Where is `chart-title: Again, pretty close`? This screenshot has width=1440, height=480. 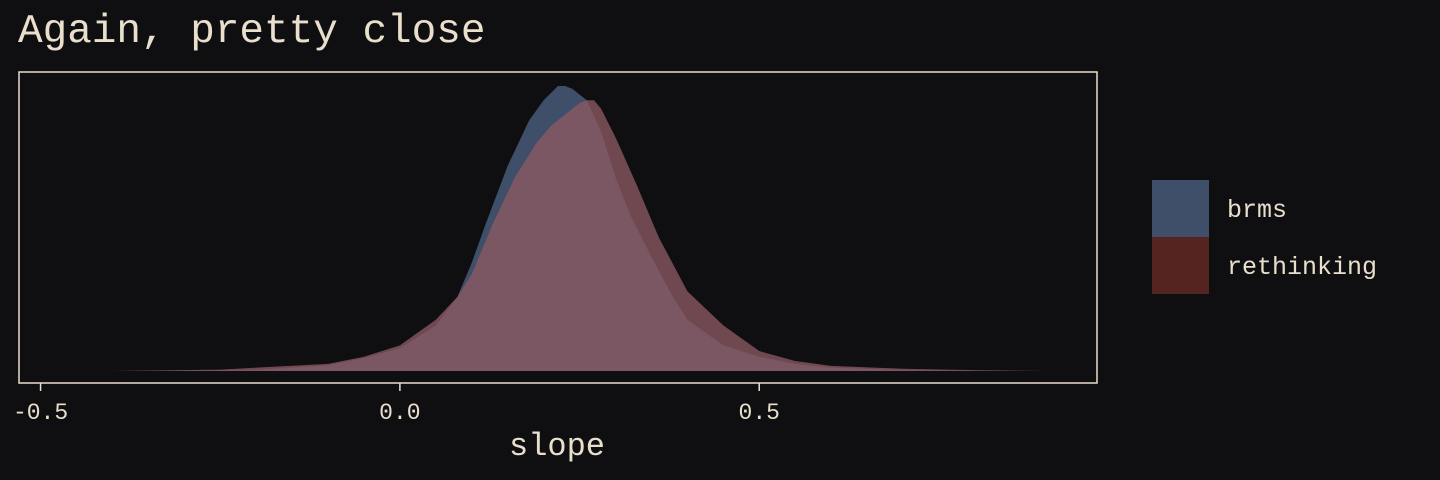 chart-title: Again, pretty close is located at coordinates (252, 32).